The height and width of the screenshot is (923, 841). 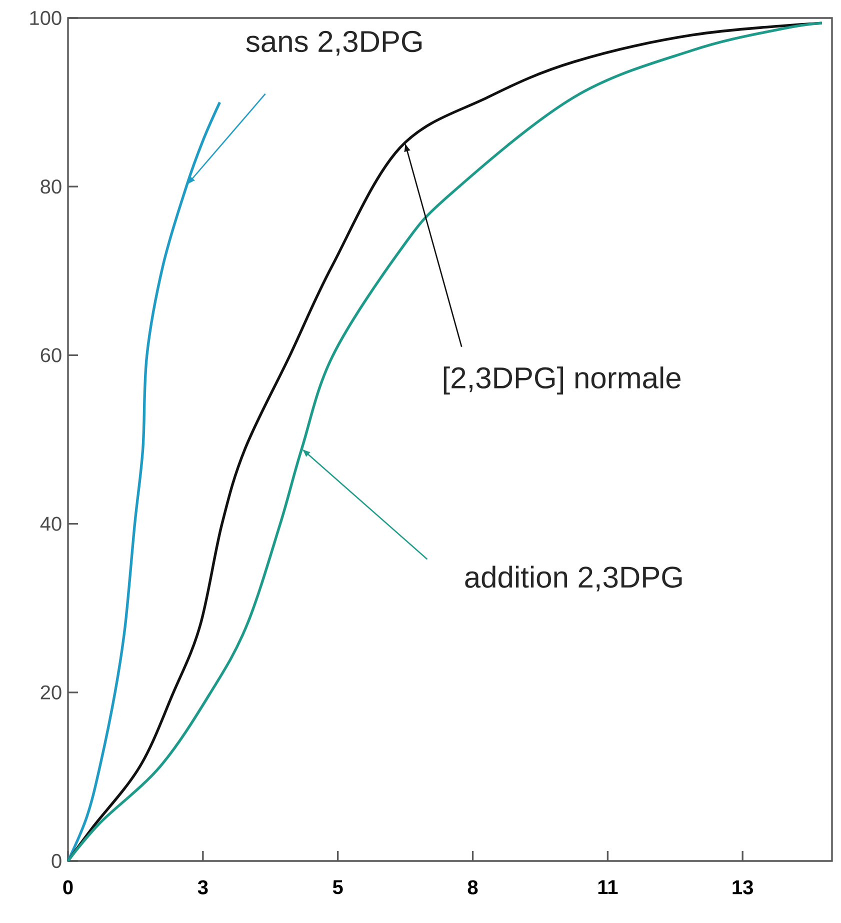 What do you see at coordinates (203, 887) in the screenshot?
I see `x-tick-label: 3` at bounding box center [203, 887].